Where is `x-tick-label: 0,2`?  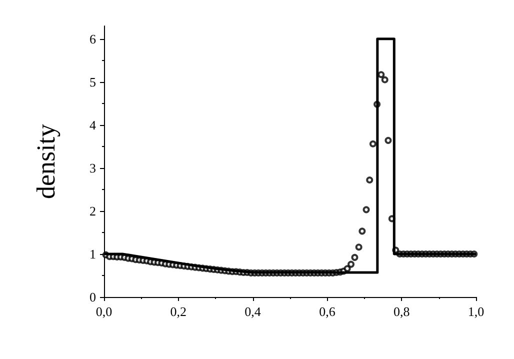
x-tick-label: 0,2 is located at coordinates (178, 311).